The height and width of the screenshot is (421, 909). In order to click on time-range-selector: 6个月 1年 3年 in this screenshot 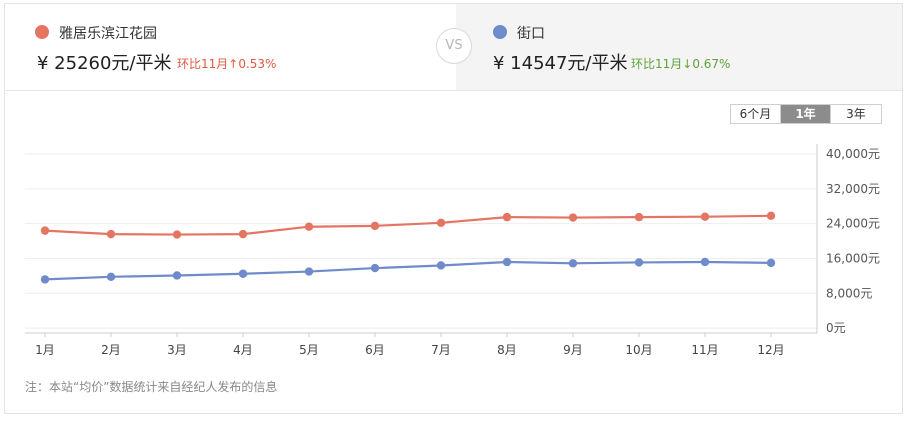, I will do `click(806, 114)`.